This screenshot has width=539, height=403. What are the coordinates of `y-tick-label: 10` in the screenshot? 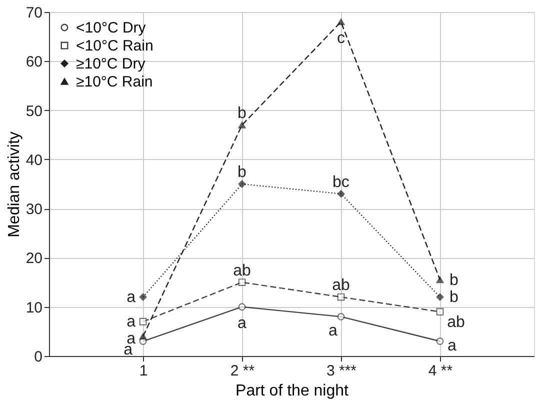 It's located at (34, 307).